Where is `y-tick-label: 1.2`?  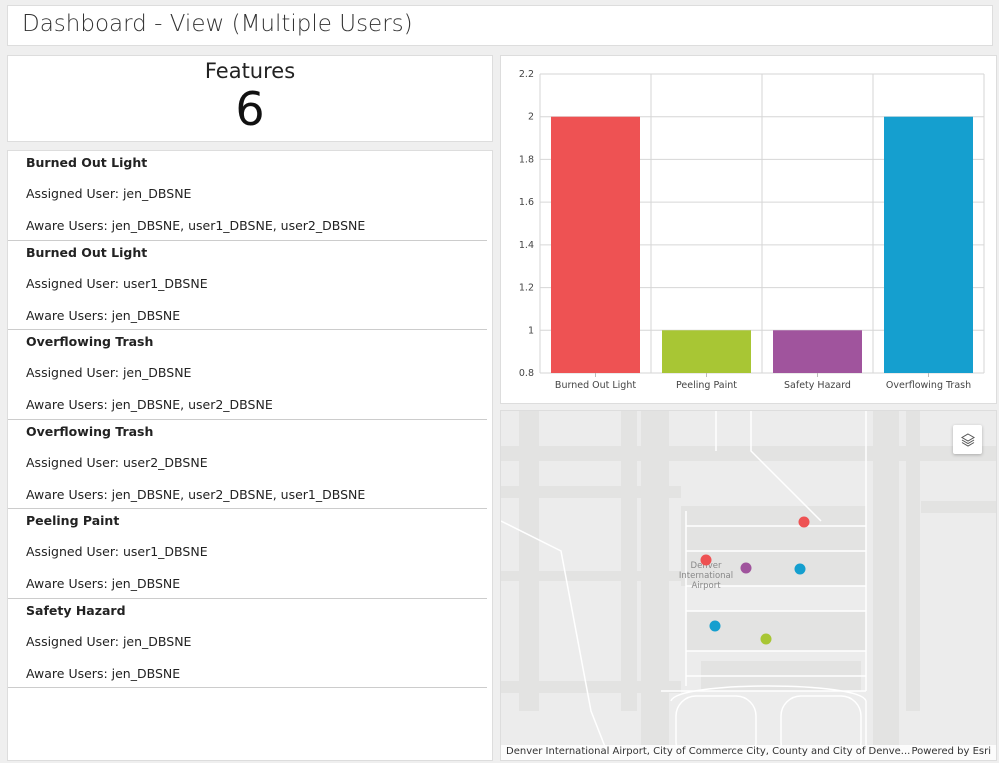
y-tick-label: 1.2 is located at coordinates (526, 288).